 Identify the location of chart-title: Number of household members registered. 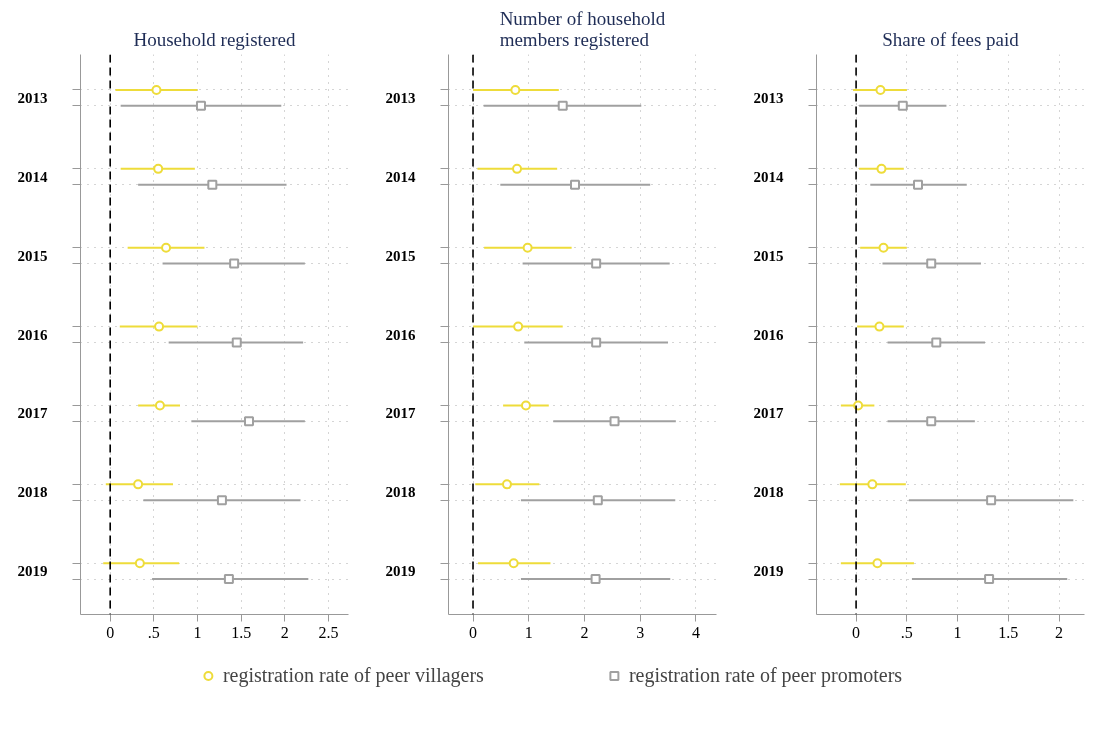
(582, 28).